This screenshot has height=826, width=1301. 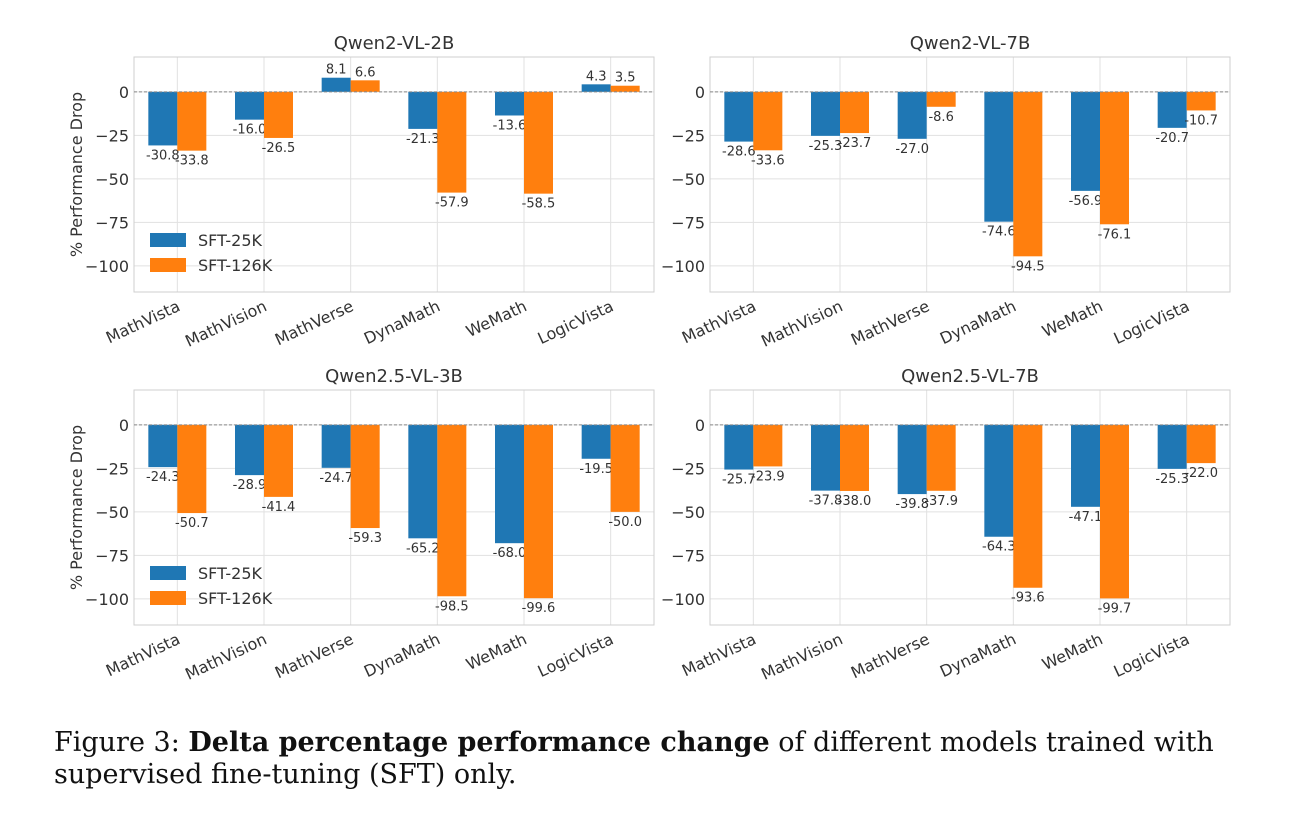 I want to click on data-label: -74.6, so click(x=999, y=232).